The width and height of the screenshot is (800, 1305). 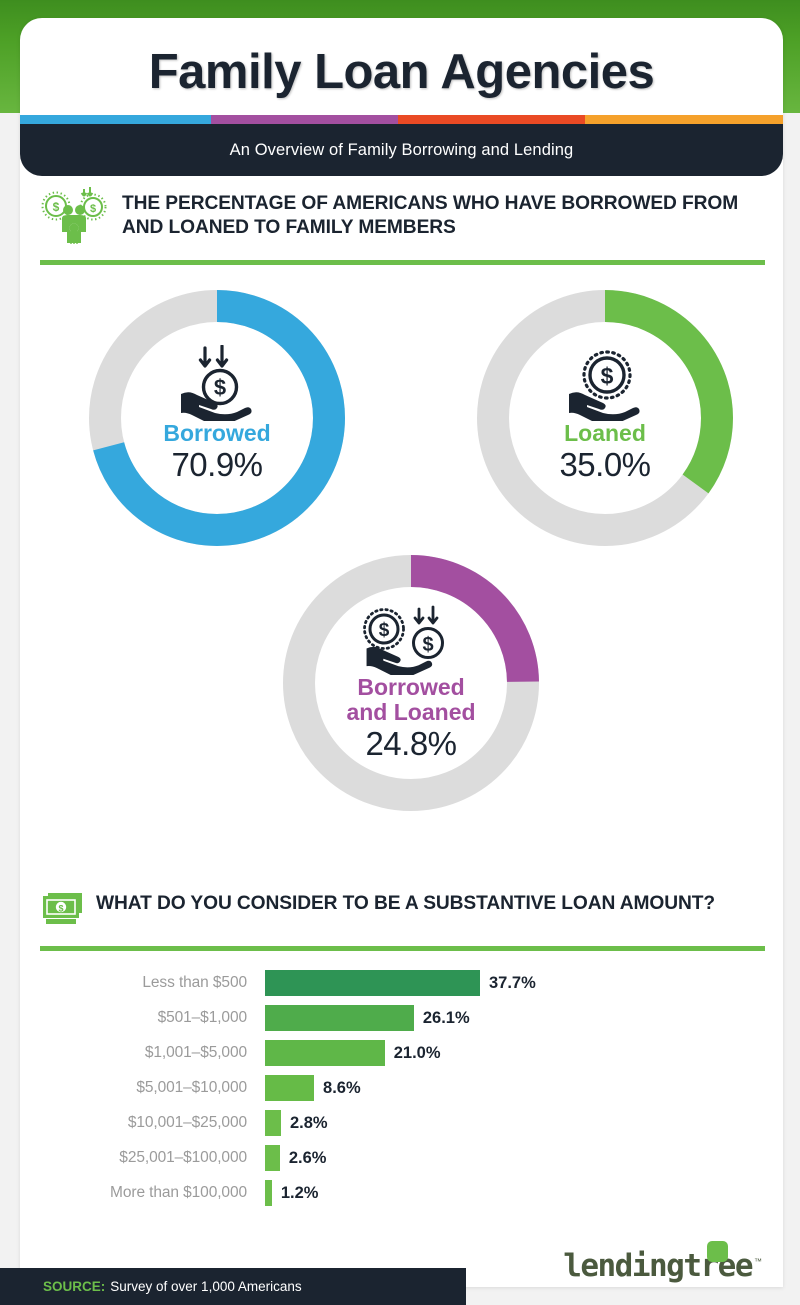 I want to click on bar-value-label: 8.6%, so click(x=342, y=1087).